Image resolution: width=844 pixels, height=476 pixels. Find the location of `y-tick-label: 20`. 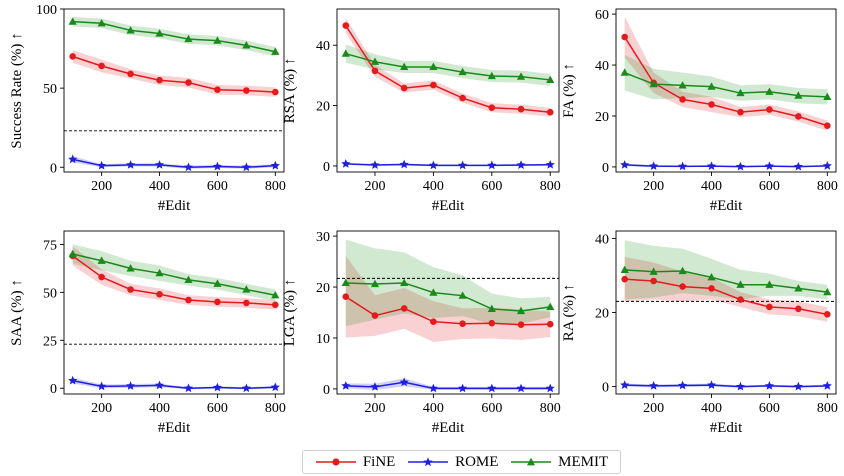

y-tick-label: 20 is located at coordinates (323, 107).